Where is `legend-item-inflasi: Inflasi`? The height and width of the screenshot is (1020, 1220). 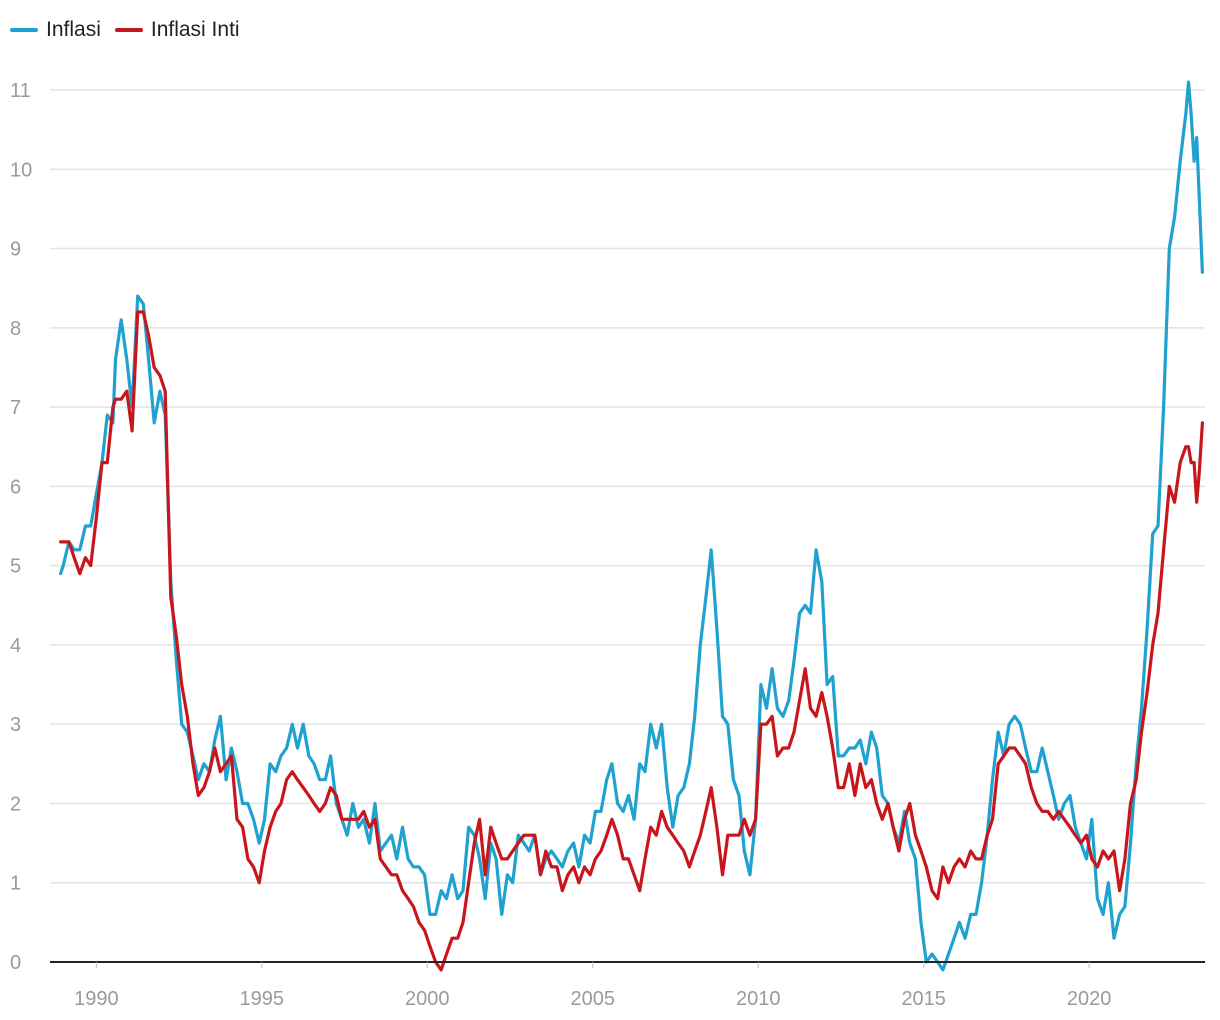
legend-item-inflasi: Inflasi is located at coordinates (55, 30).